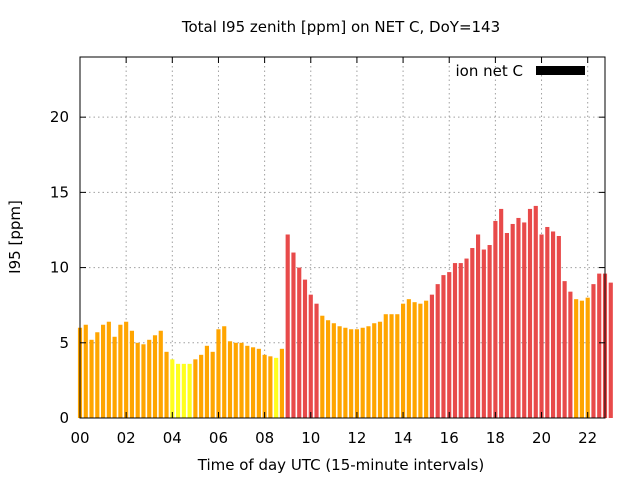 This screenshot has width=640, height=480. What do you see at coordinates (333, 438) in the screenshot?
I see `x-tick-labels: 00 02 04 06 08 10 12 14 16 18 20 22` at bounding box center [333, 438].